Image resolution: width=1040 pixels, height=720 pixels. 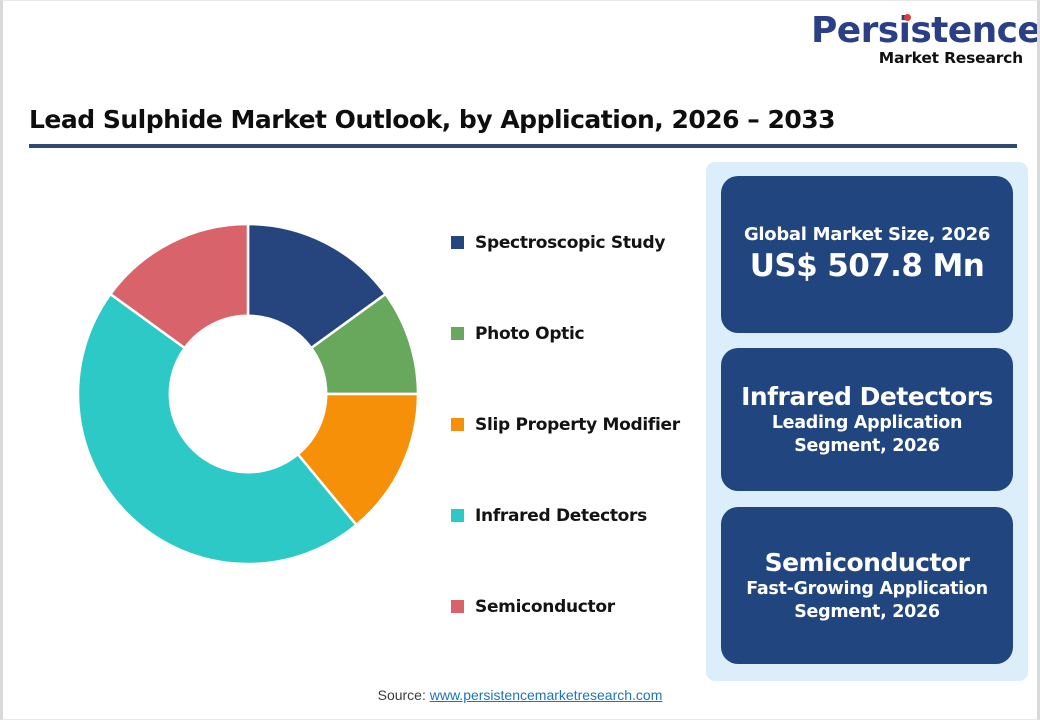 I want to click on stat-card-caption: Global Market Size, 2026, so click(x=867, y=234).